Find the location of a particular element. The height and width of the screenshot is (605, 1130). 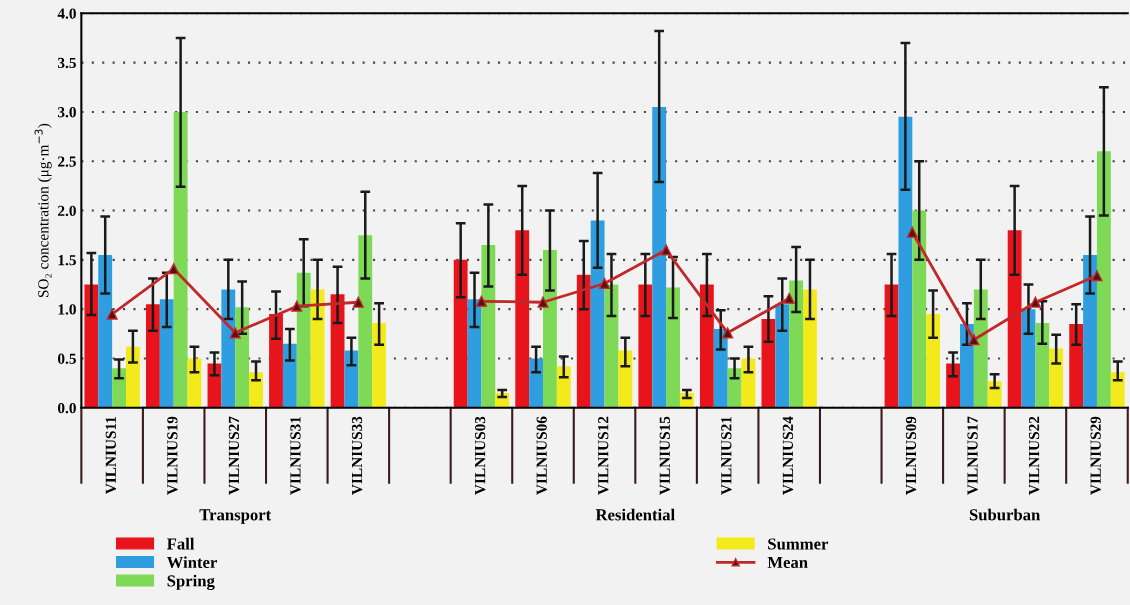

legend-label: Mean is located at coordinates (787, 562).